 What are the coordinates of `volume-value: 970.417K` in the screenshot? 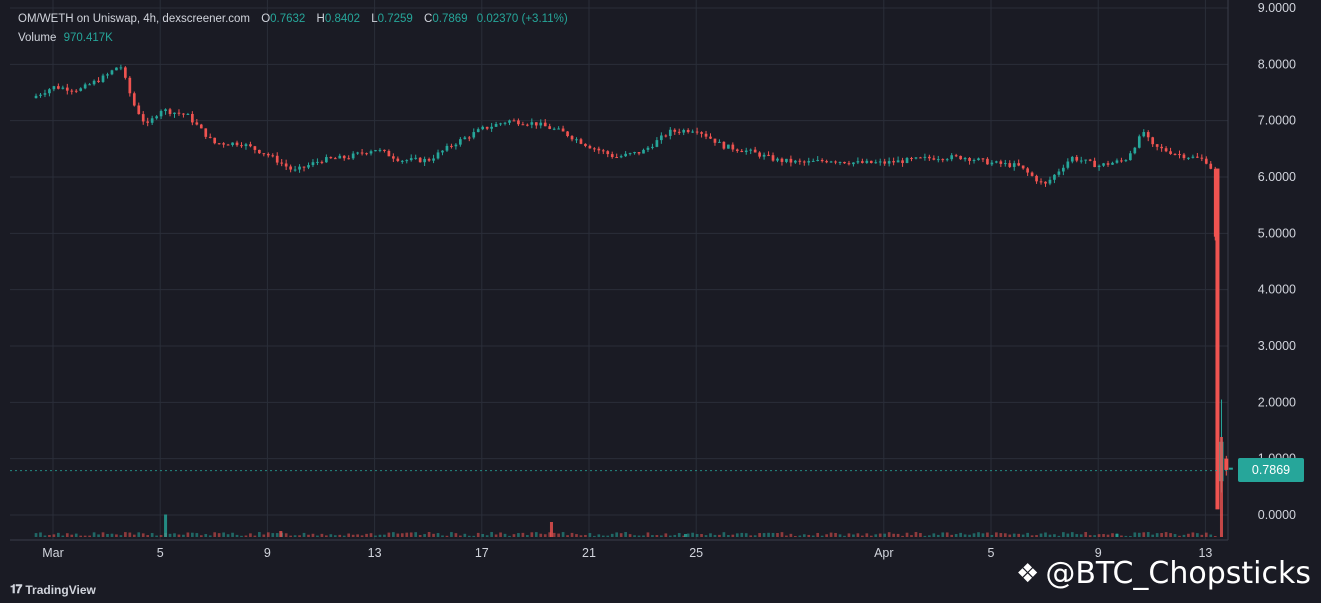 It's located at (88, 38).